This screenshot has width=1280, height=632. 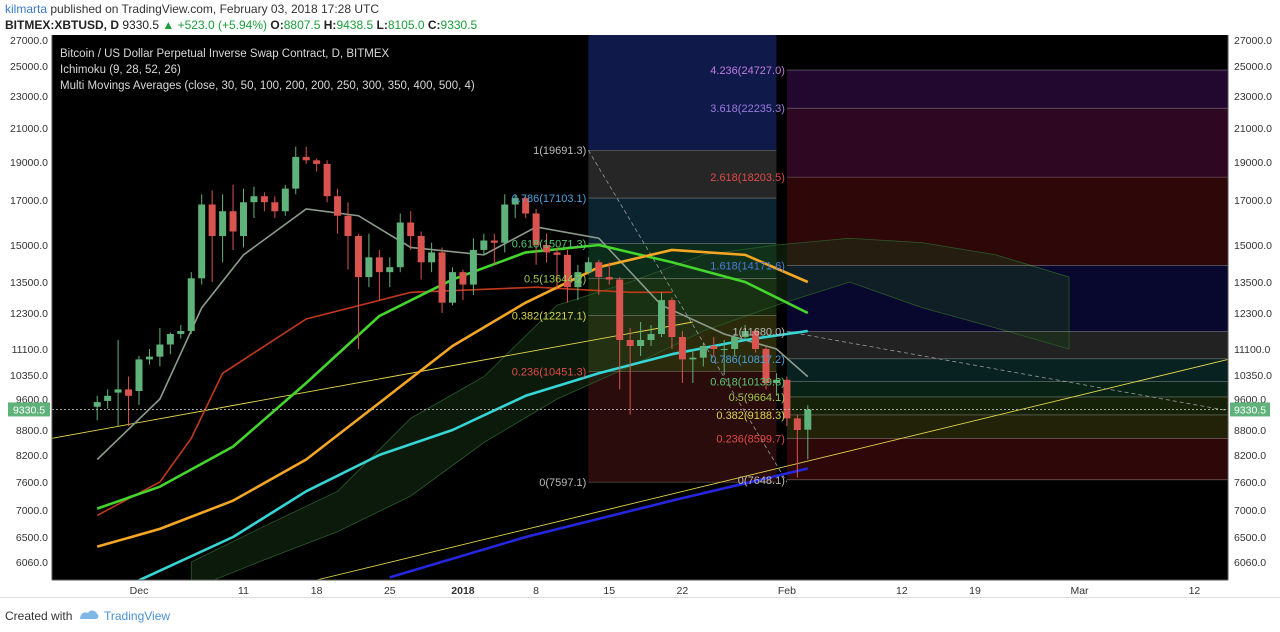 I want to click on x-tick-label: 8, so click(x=536, y=591).